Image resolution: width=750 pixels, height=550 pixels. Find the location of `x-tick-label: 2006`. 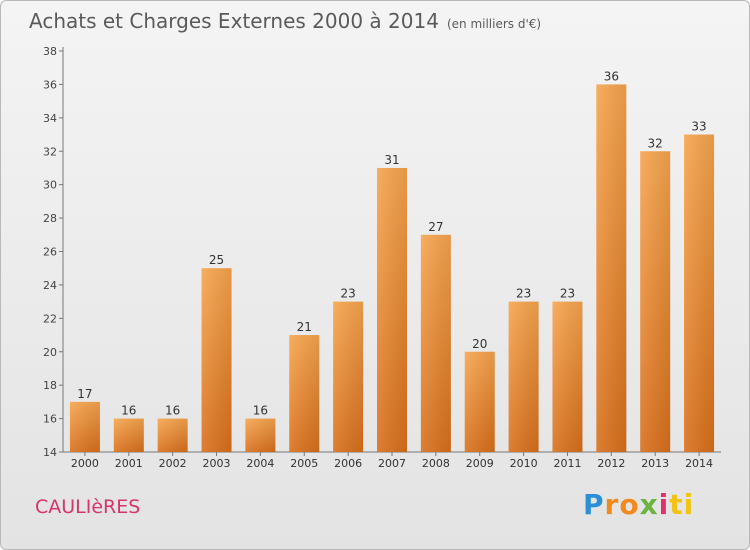

x-tick-label: 2006 is located at coordinates (348, 463).